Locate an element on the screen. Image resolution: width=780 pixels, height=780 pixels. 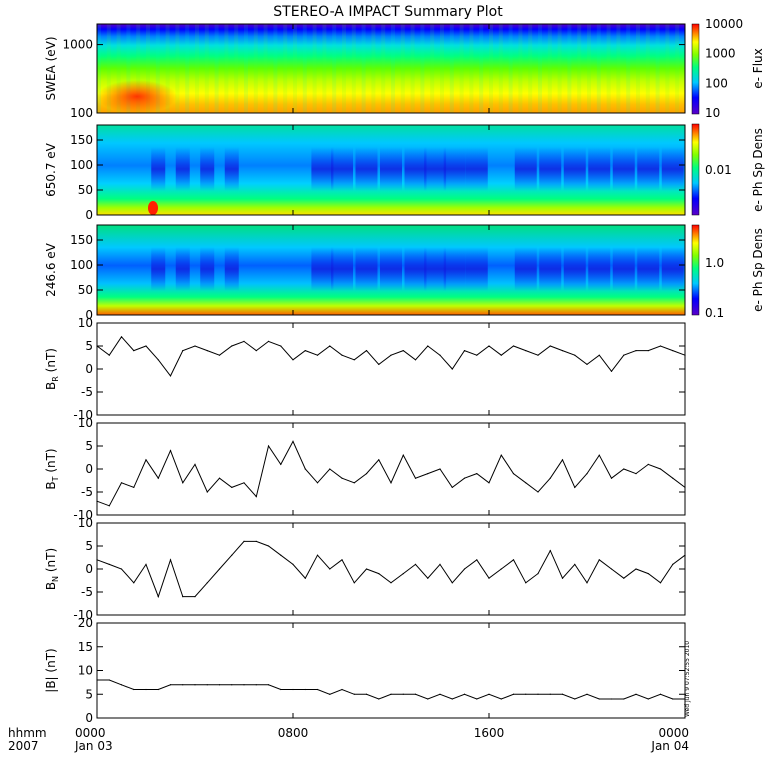
colorbars is located at coordinates (695, 169).